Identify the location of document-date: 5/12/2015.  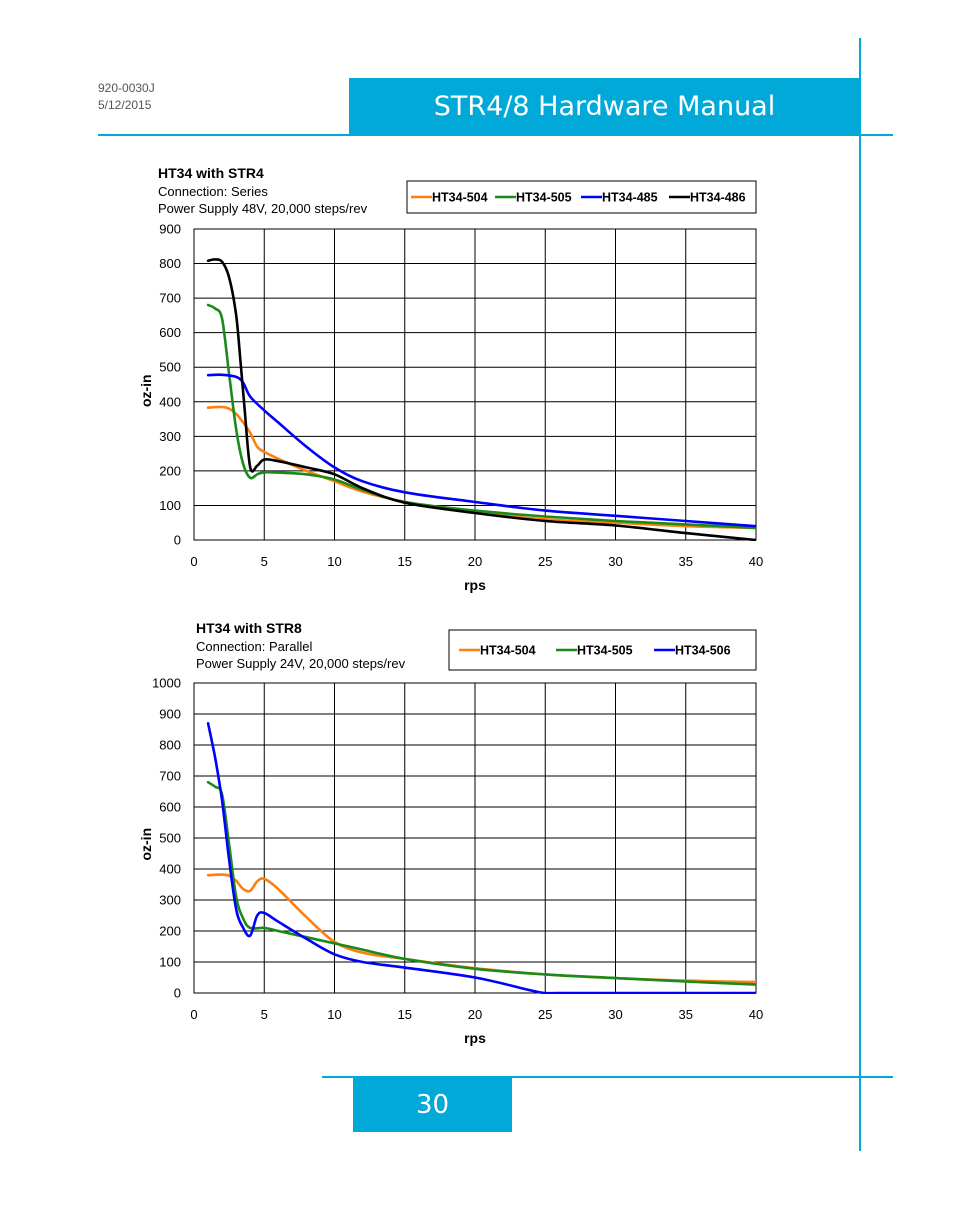
(125, 105).